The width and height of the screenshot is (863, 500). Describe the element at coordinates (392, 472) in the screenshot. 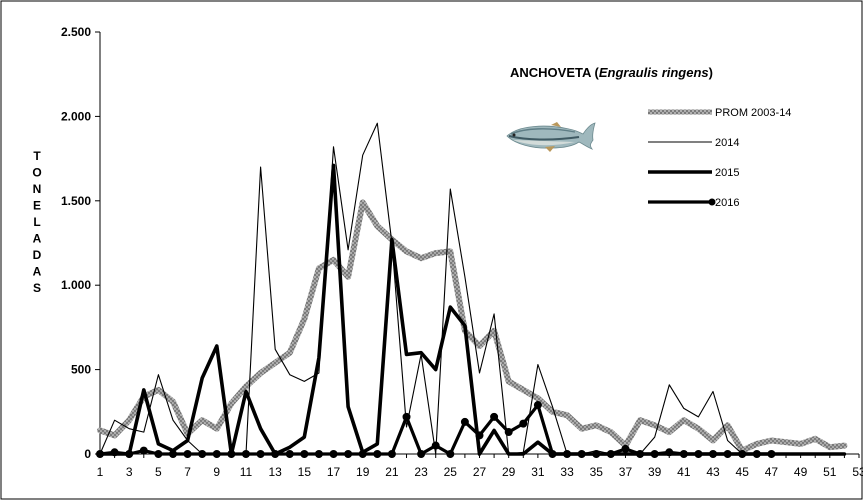

I see `x-tick-label: 21` at that location.